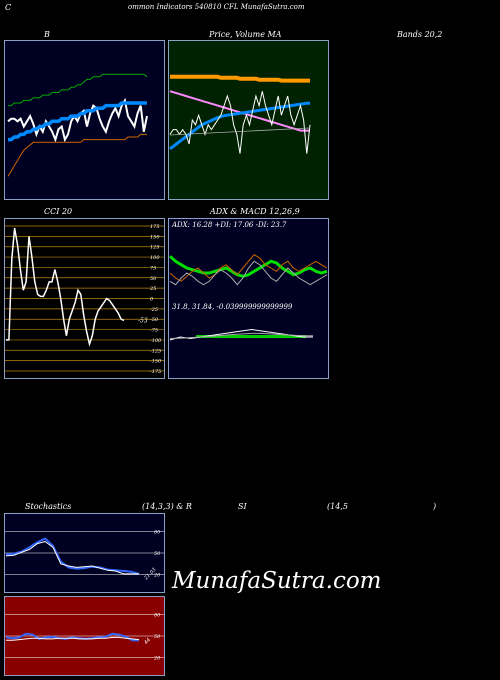 Image resolution: width=500 pixels, height=680 pixels. I want to click on cci-label: CCI 20, so click(58, 211).